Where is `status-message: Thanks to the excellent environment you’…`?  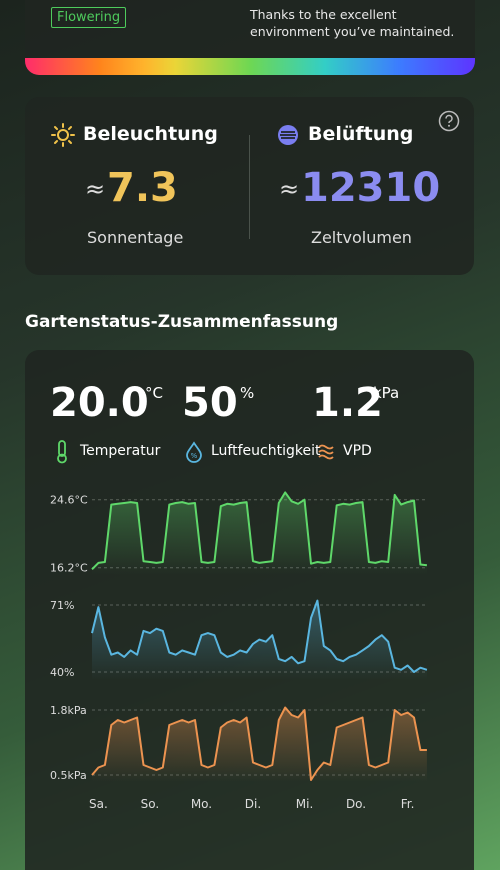 status-message: Thanks to the excellent environment you’… is located at coordinates (352, 23).